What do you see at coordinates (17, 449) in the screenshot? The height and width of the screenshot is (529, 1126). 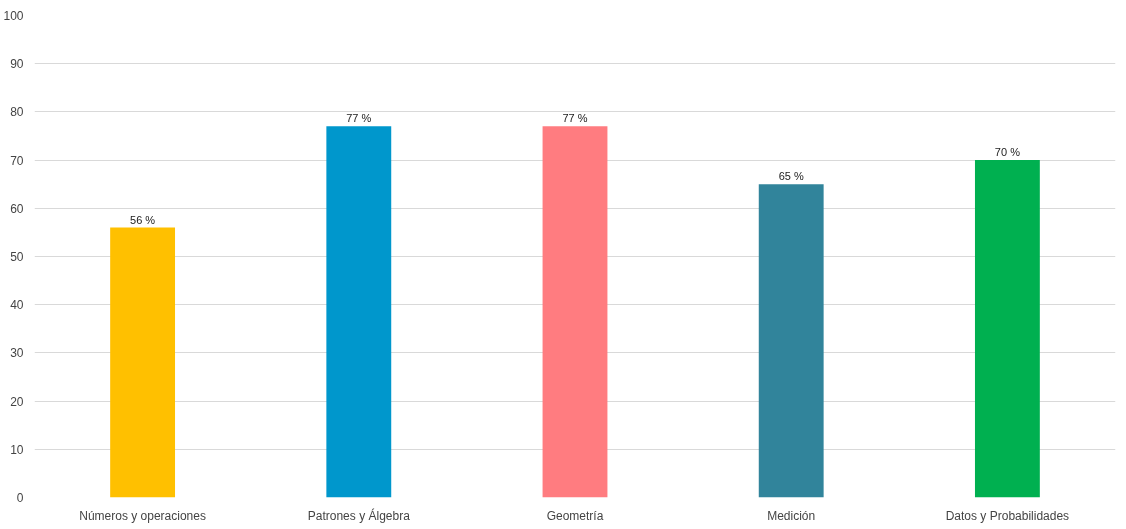 I see `y-tick-label: 10` at bounding box center [17, 449].